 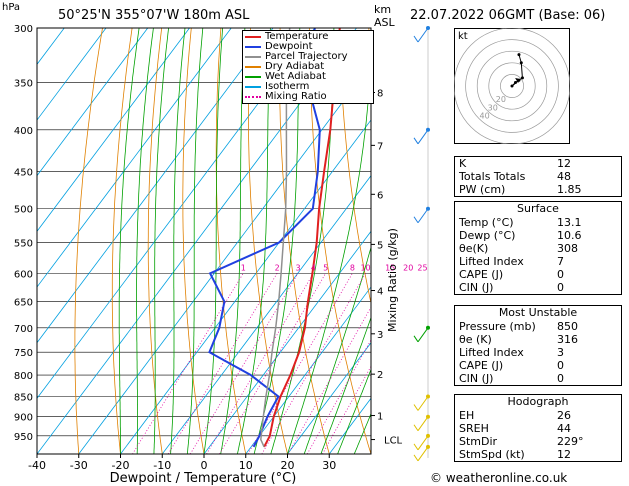 I want to click on altitude-axis: 8 7 6 5 4 3 2 1 LCL, so click(x=387, y=268).